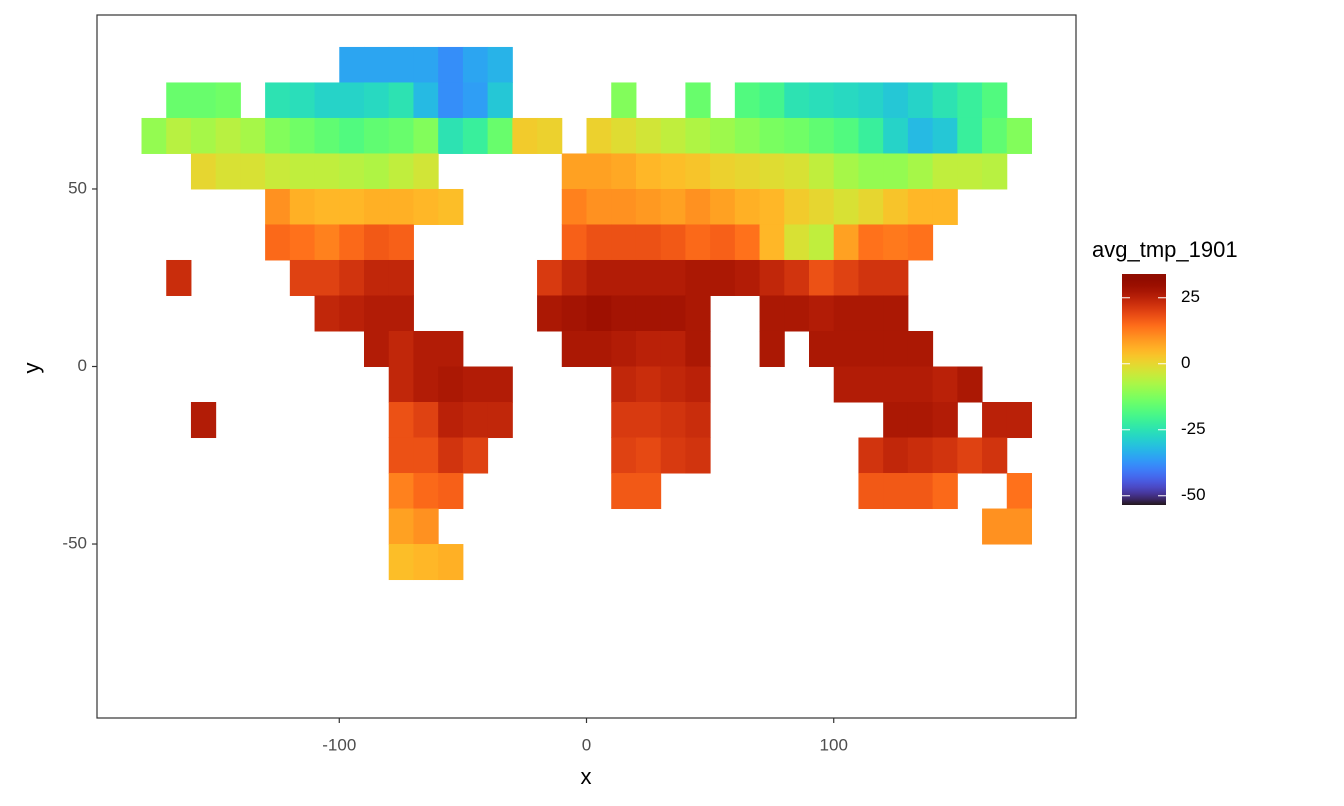  What do you see at coordinates (74, 543) in the screenshot?
I see `y-tick-label: -50` at bounding box center [74, 543].